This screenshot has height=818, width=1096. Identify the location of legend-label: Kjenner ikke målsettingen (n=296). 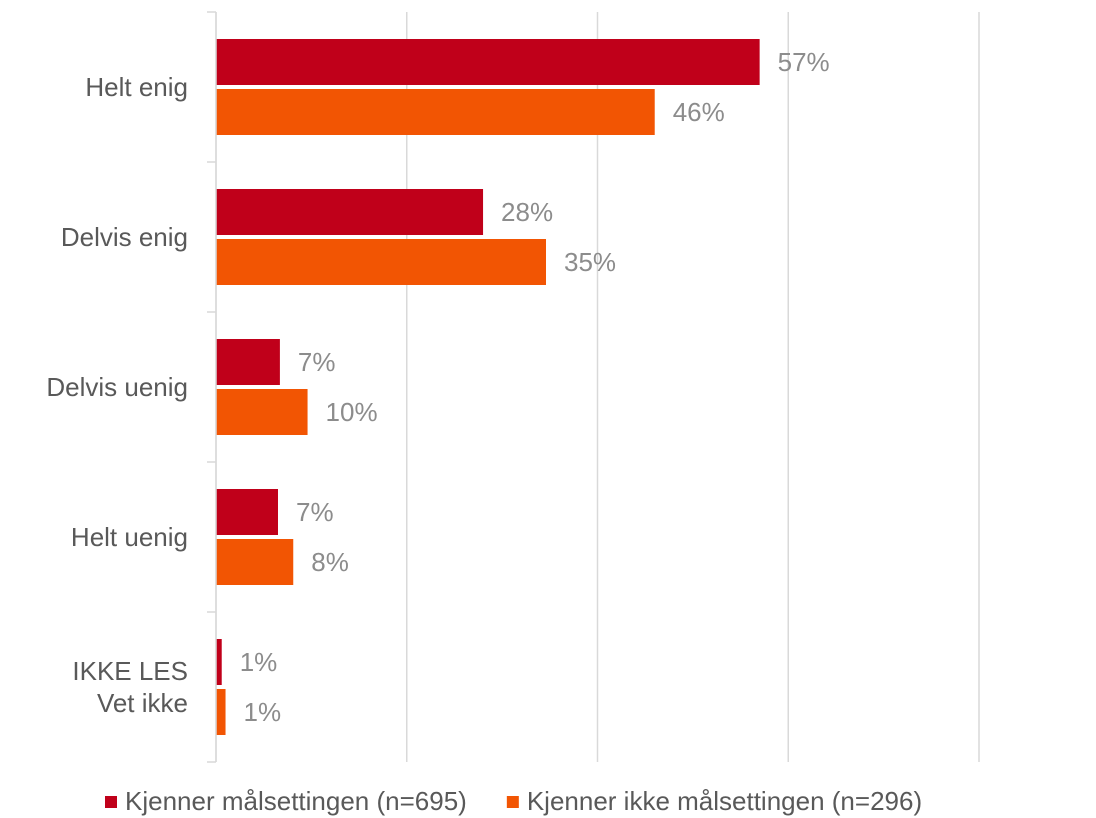
(724, 801).